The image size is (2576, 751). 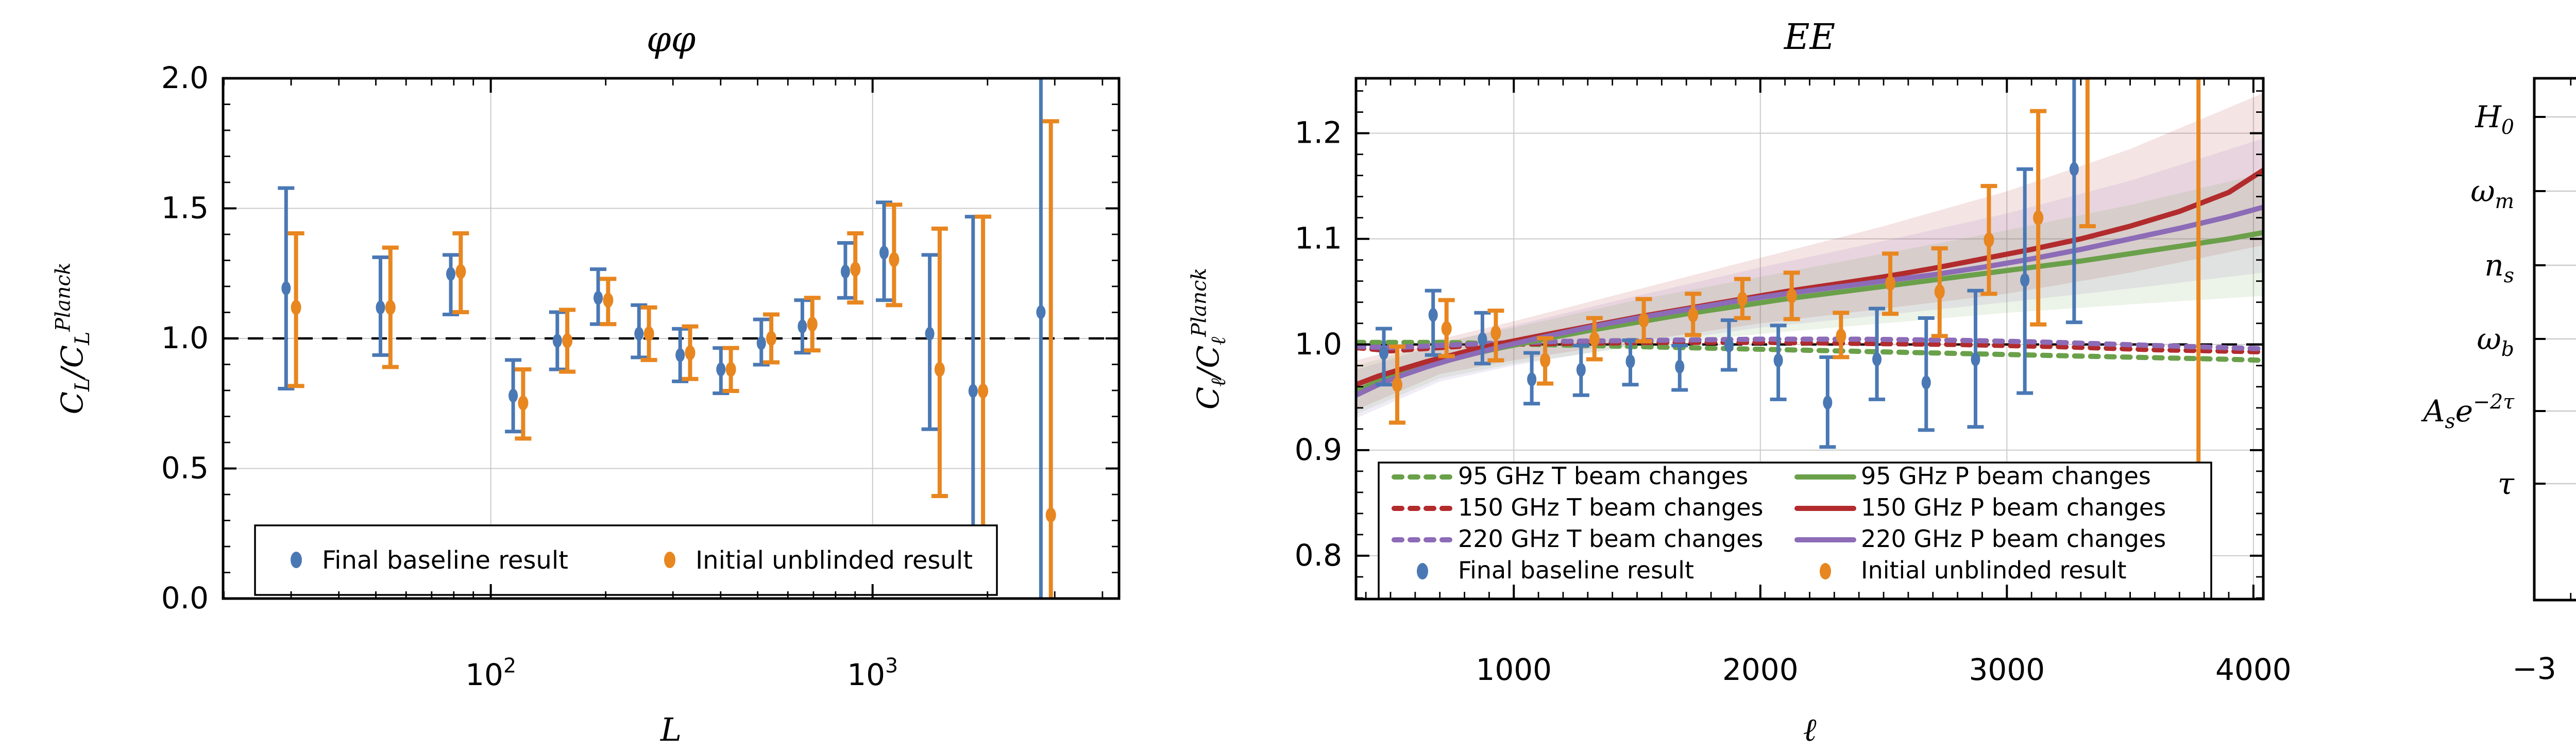 I want to click on legend-label: 220 GHz P beam changes, so click(x=2013, y=539).